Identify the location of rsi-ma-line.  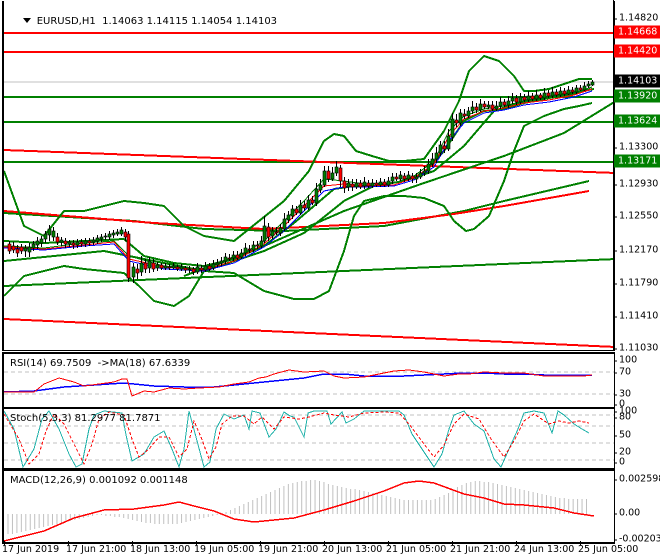
(298, 382).